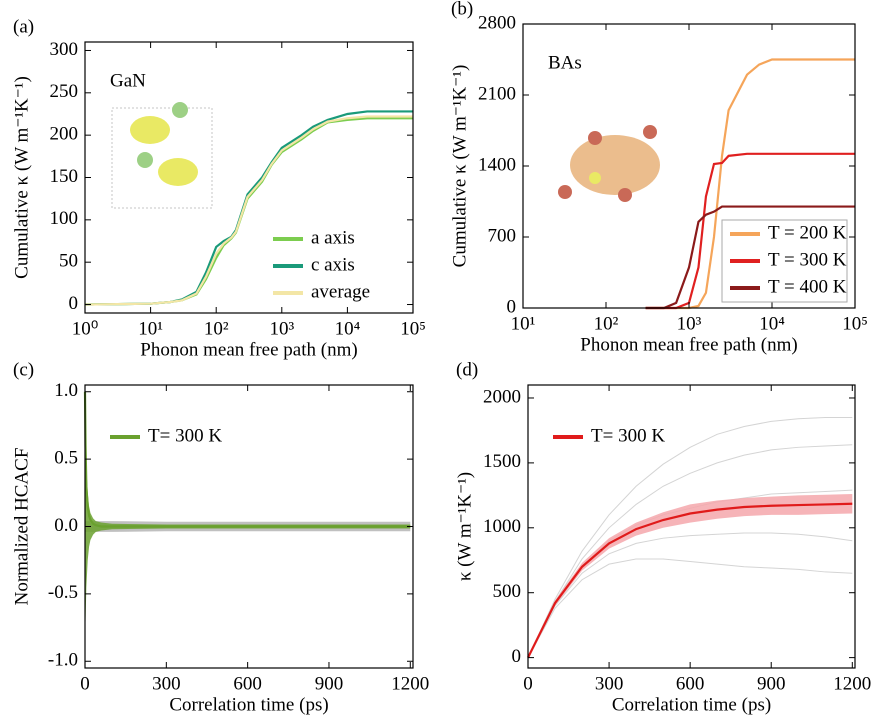 The image size is (873, 716). What do you see at coordinates (66, 525) in the screenshot?
I see `y-tick-label: 0.0` at bounding box center [66, 525].